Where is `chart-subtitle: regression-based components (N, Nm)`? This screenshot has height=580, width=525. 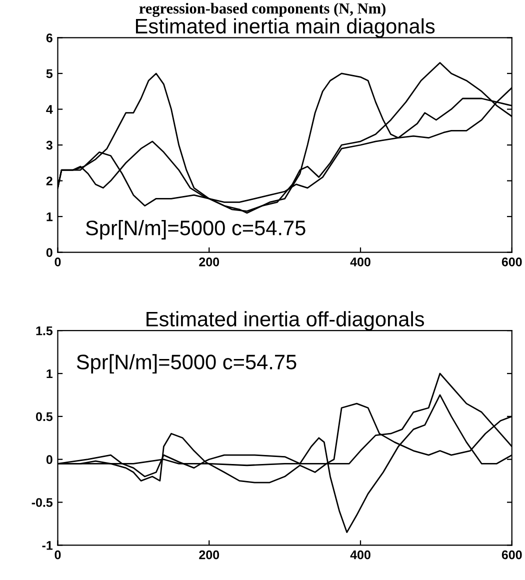 chart-subtitle: regression-based components (N, Nm) is located at coordinates (262, 9).